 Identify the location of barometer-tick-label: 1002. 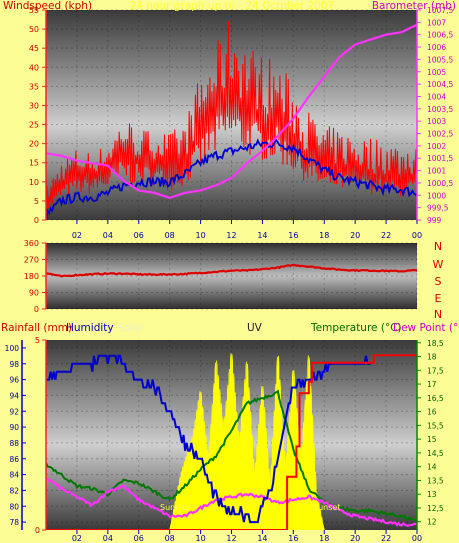
(436, 146).